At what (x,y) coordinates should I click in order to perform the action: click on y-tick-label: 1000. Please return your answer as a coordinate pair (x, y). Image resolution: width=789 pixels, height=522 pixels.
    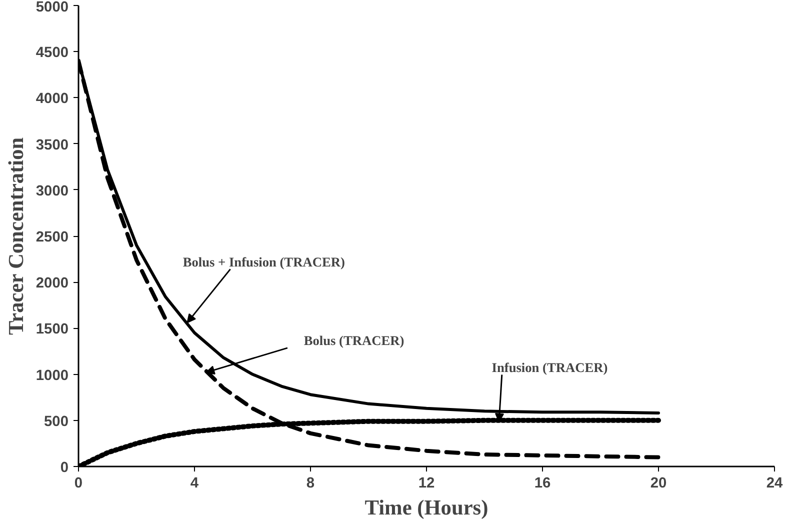
    Looking at the image, I should click on (52, 376).